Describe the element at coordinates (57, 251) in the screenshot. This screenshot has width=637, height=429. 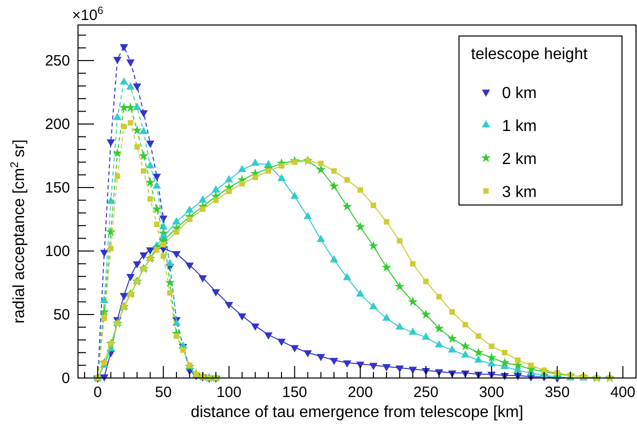
I see `y-tick-label: 100` at that location.